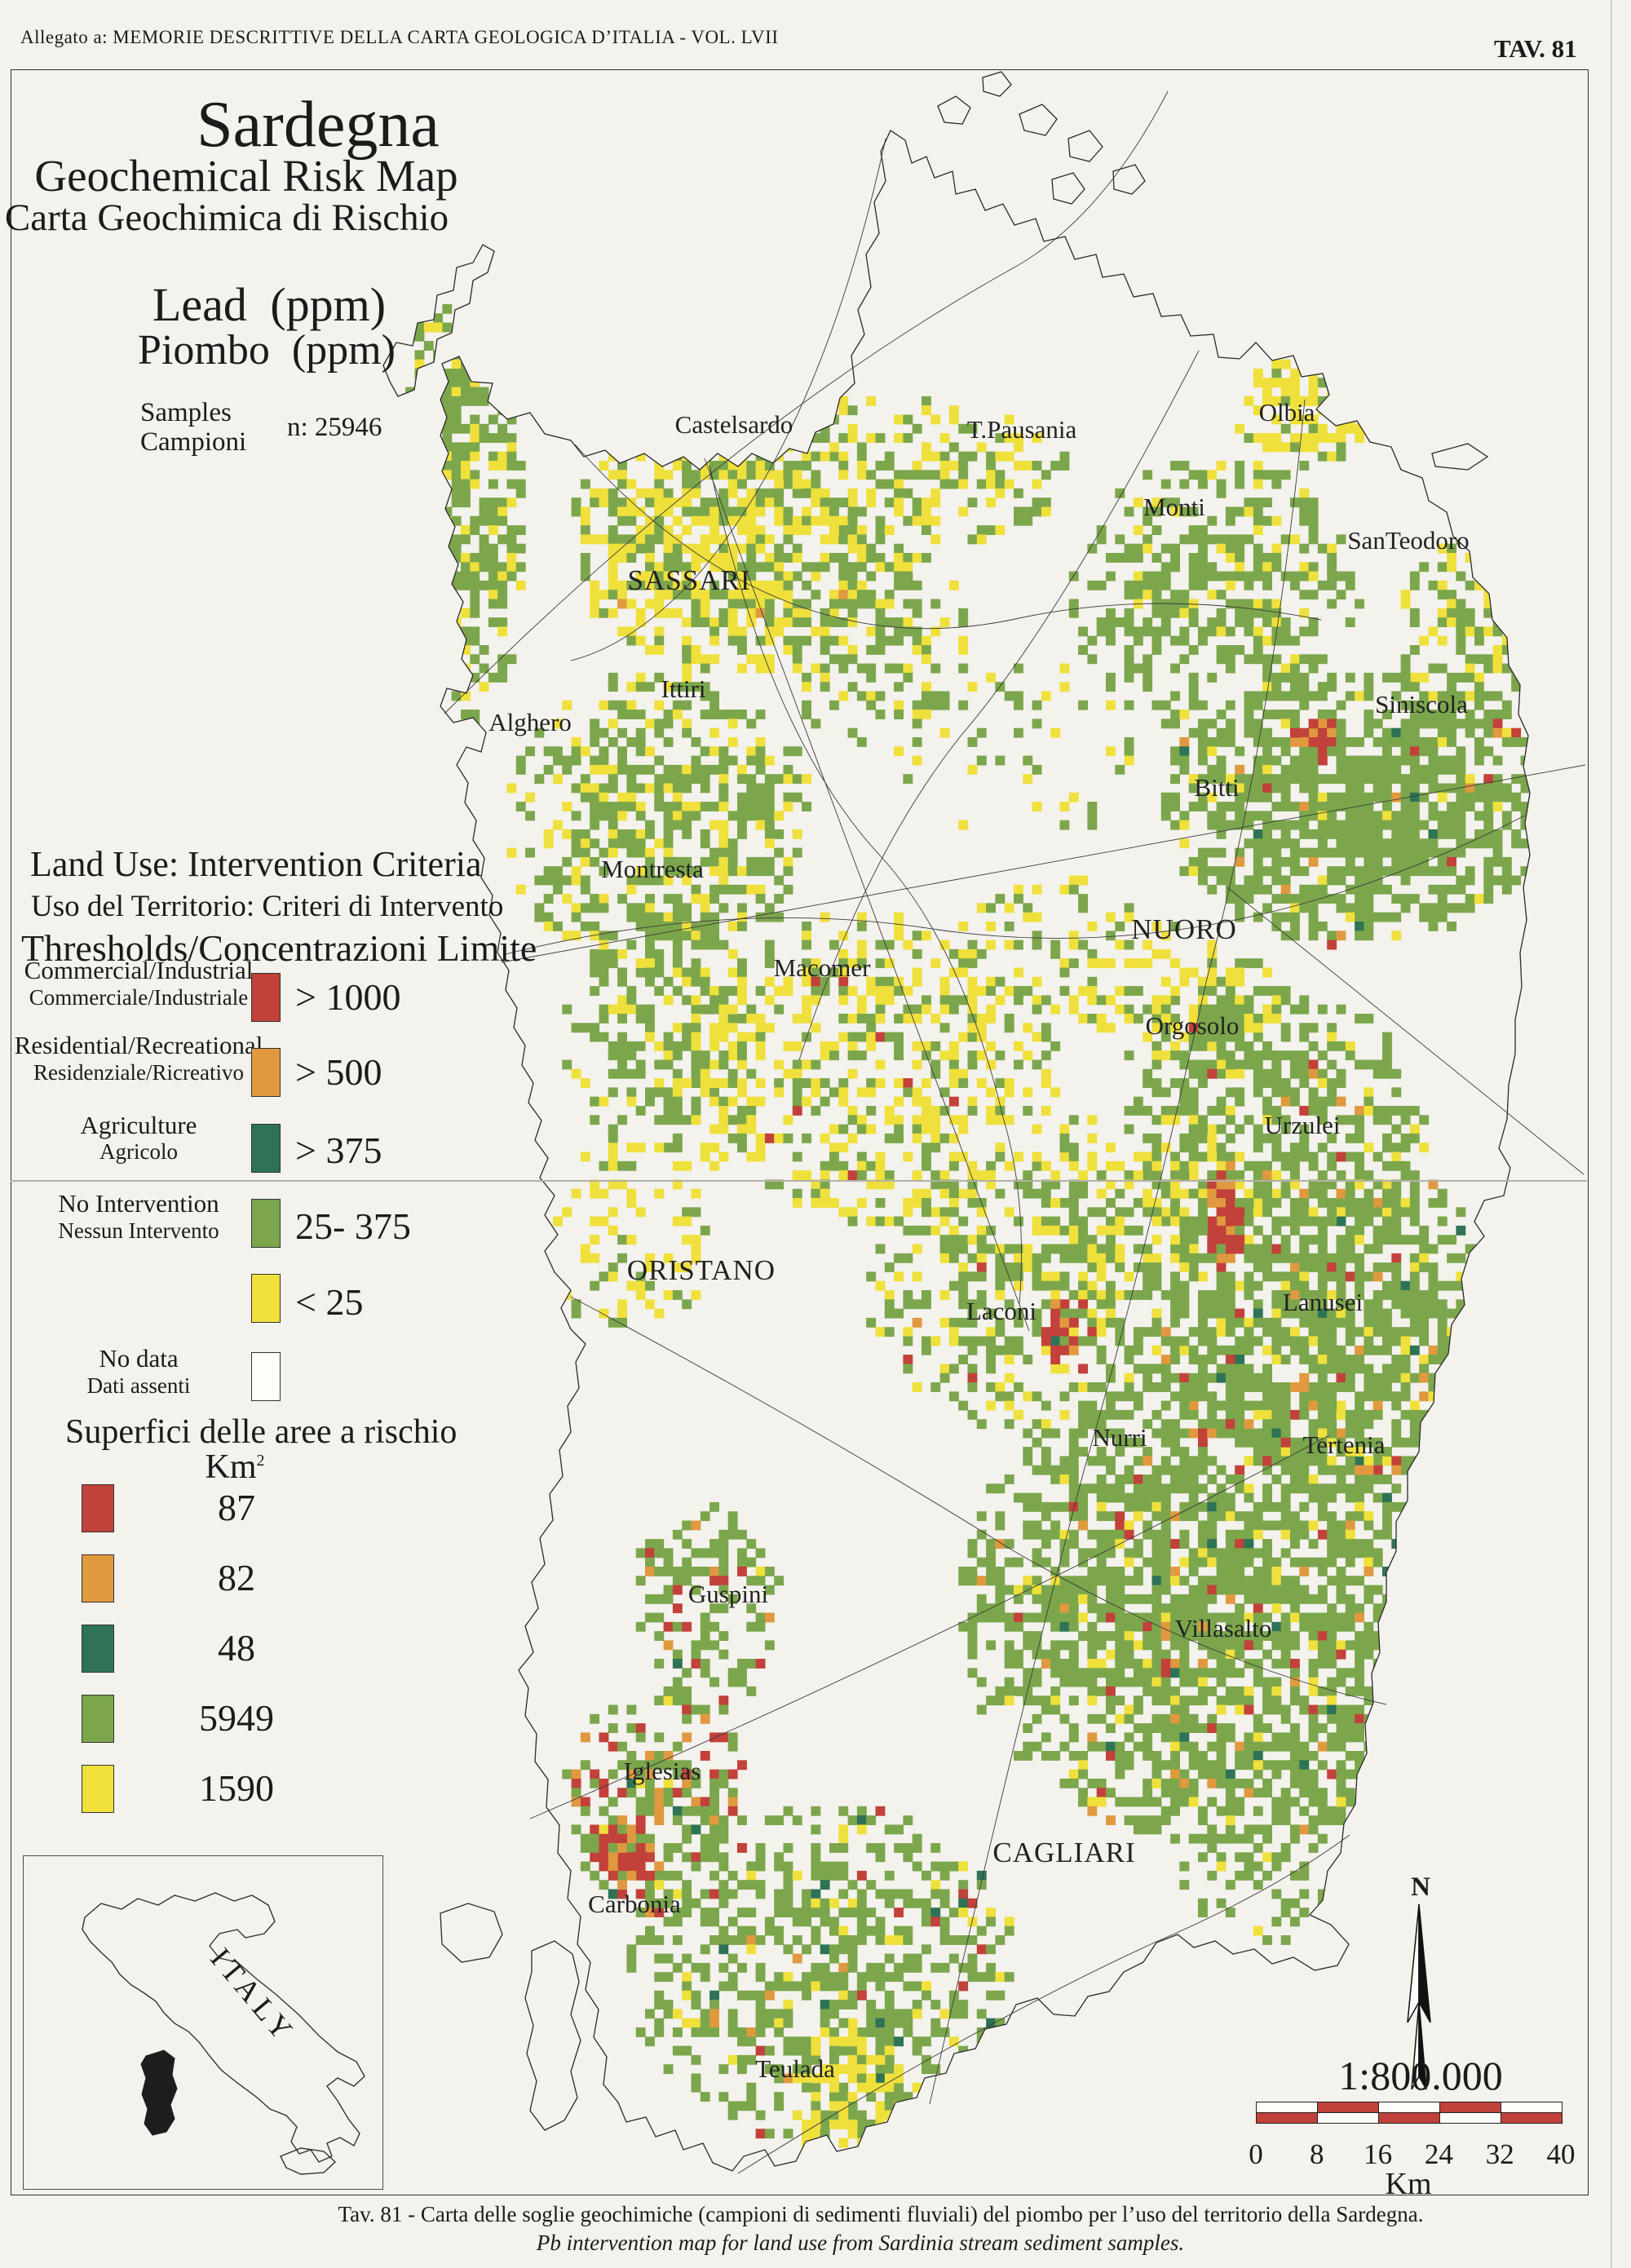 This screenshot has width=1631, height=2268. I want to click on map-label-siniscola: Siniscola, so click(1421, 704).